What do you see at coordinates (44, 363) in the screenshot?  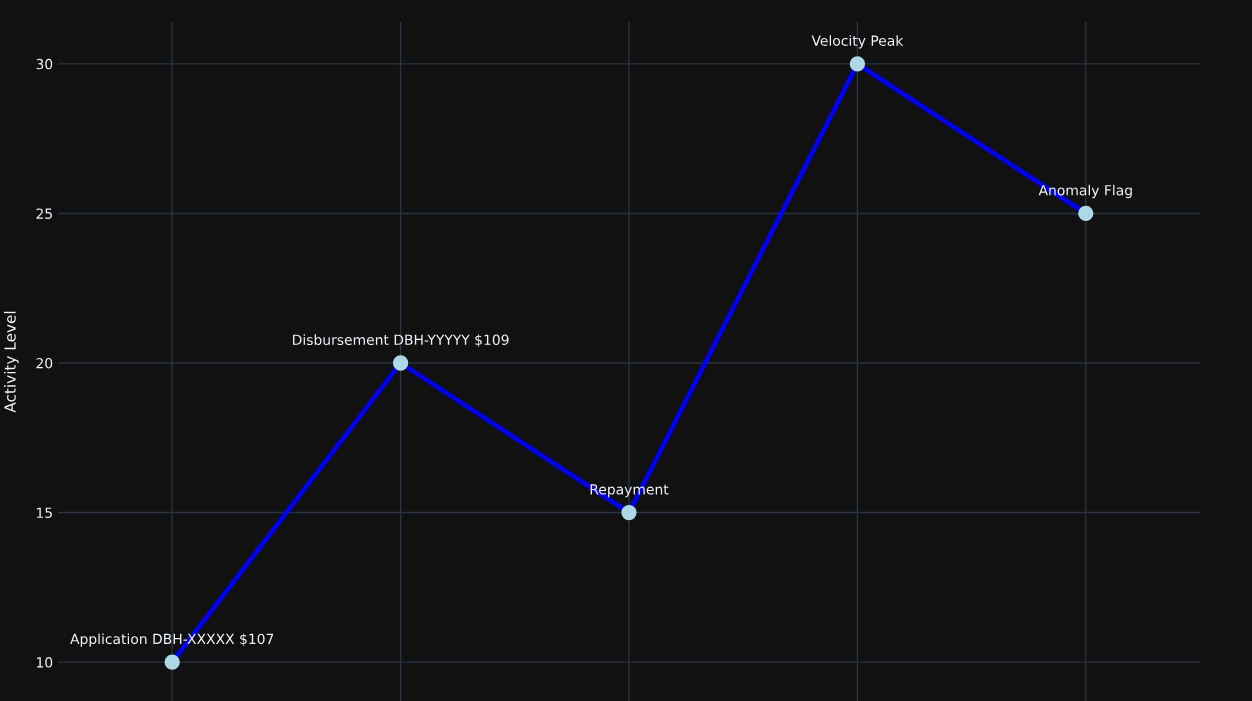 I see `y-tick-label: 20` at bounding box center [44, 363].